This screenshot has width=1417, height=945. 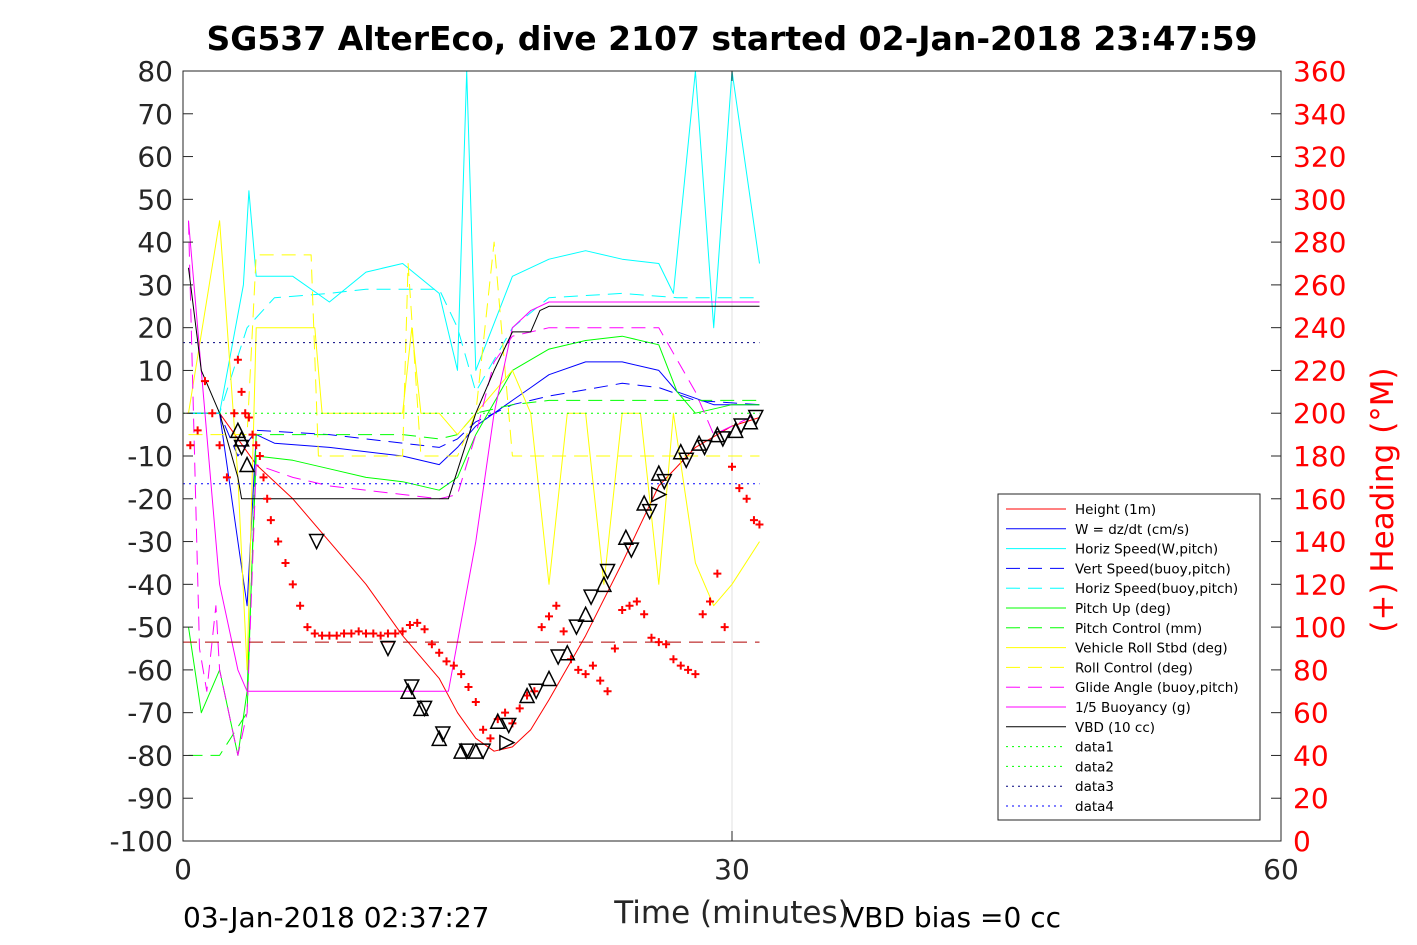 I want to click on right-tick-label: 360, so click(x=1319, y=71).